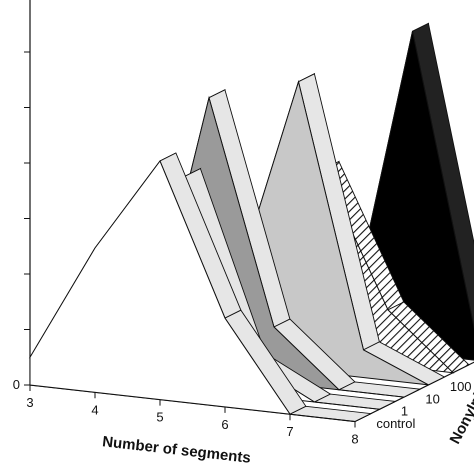 The height and width of the screenshot is (474, 474). I want to click on series-label: 10, so click(432, 398).